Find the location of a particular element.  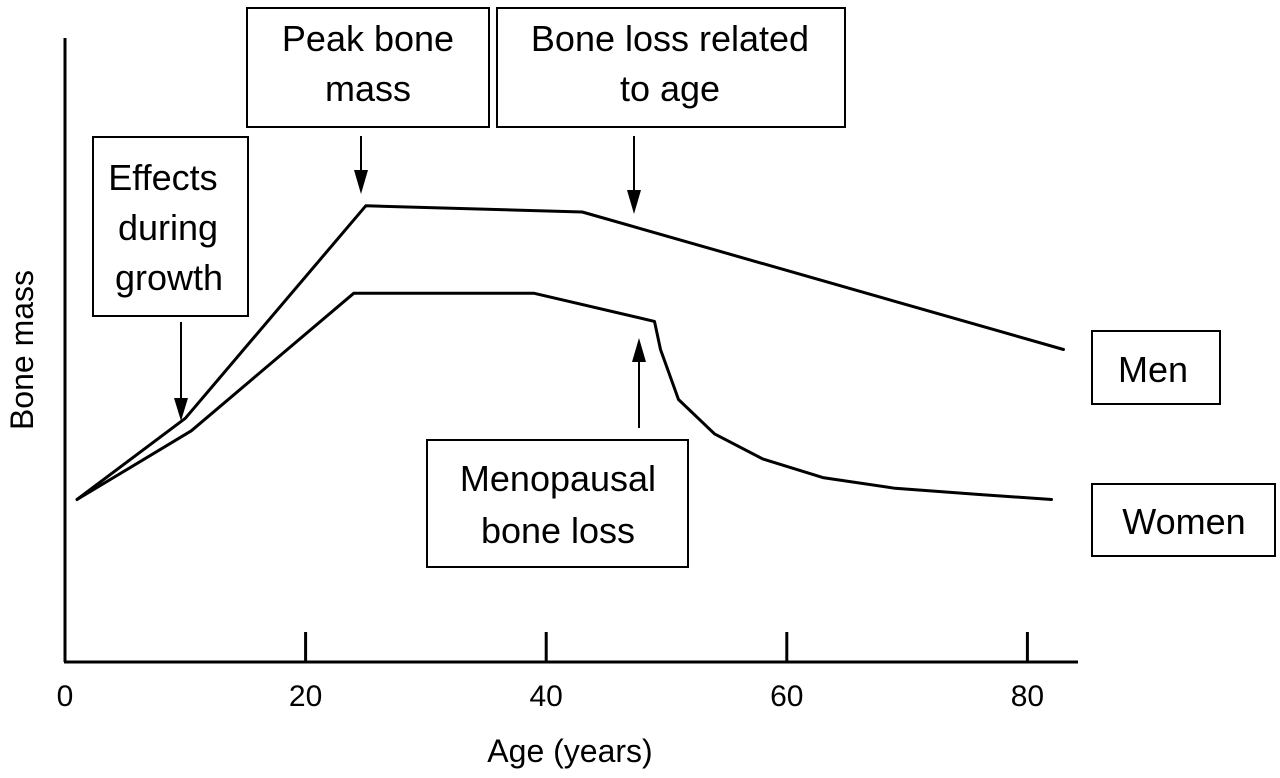

legend-item-men: Men is located at coordinates (1156, 367).